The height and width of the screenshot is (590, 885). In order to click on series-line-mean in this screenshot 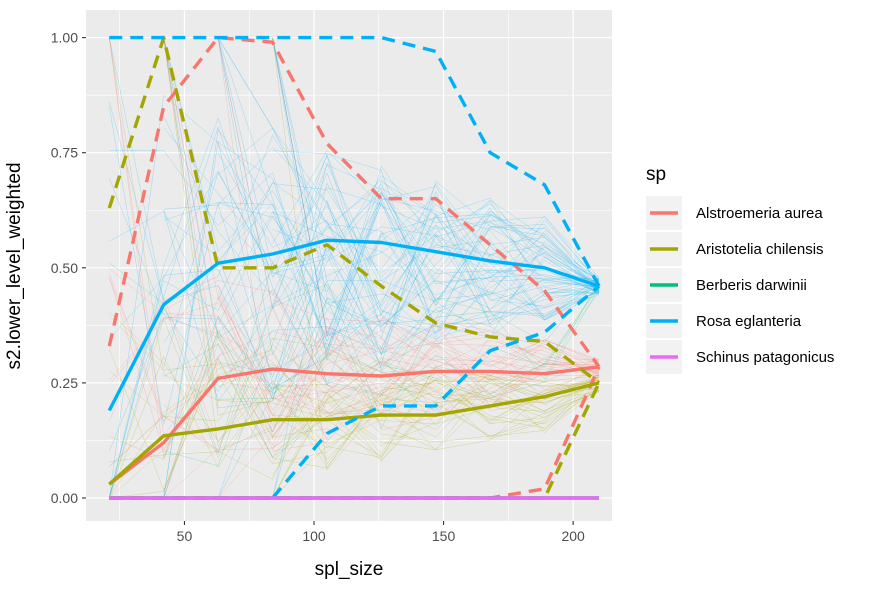, I will do `click(354, 425)`.